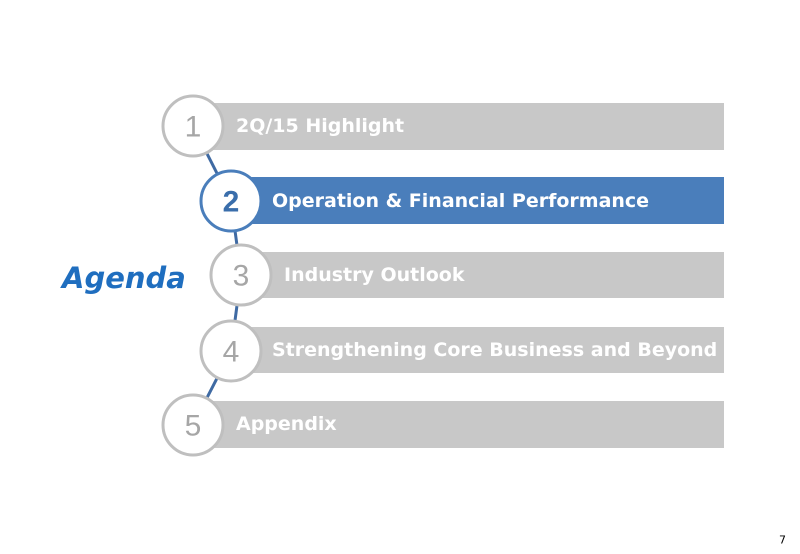  I want to click on item-label: Strengthening Core Business and Beyond, so click(494, 350).